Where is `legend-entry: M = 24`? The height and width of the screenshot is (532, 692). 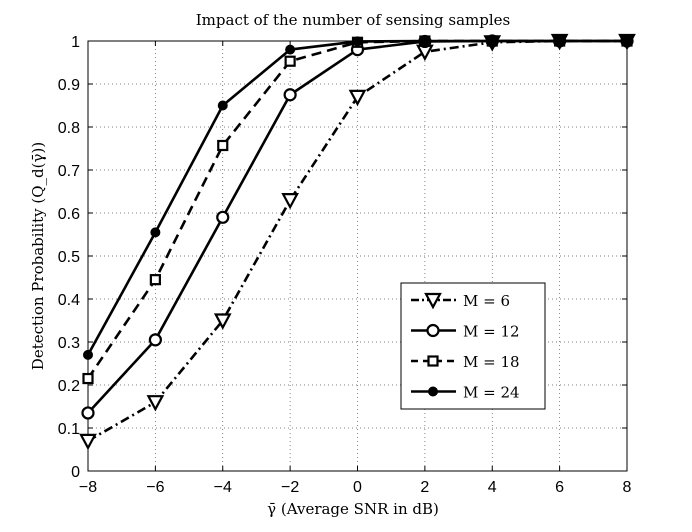 legend-entry: M = 24 is located at coordinates (465, 393).